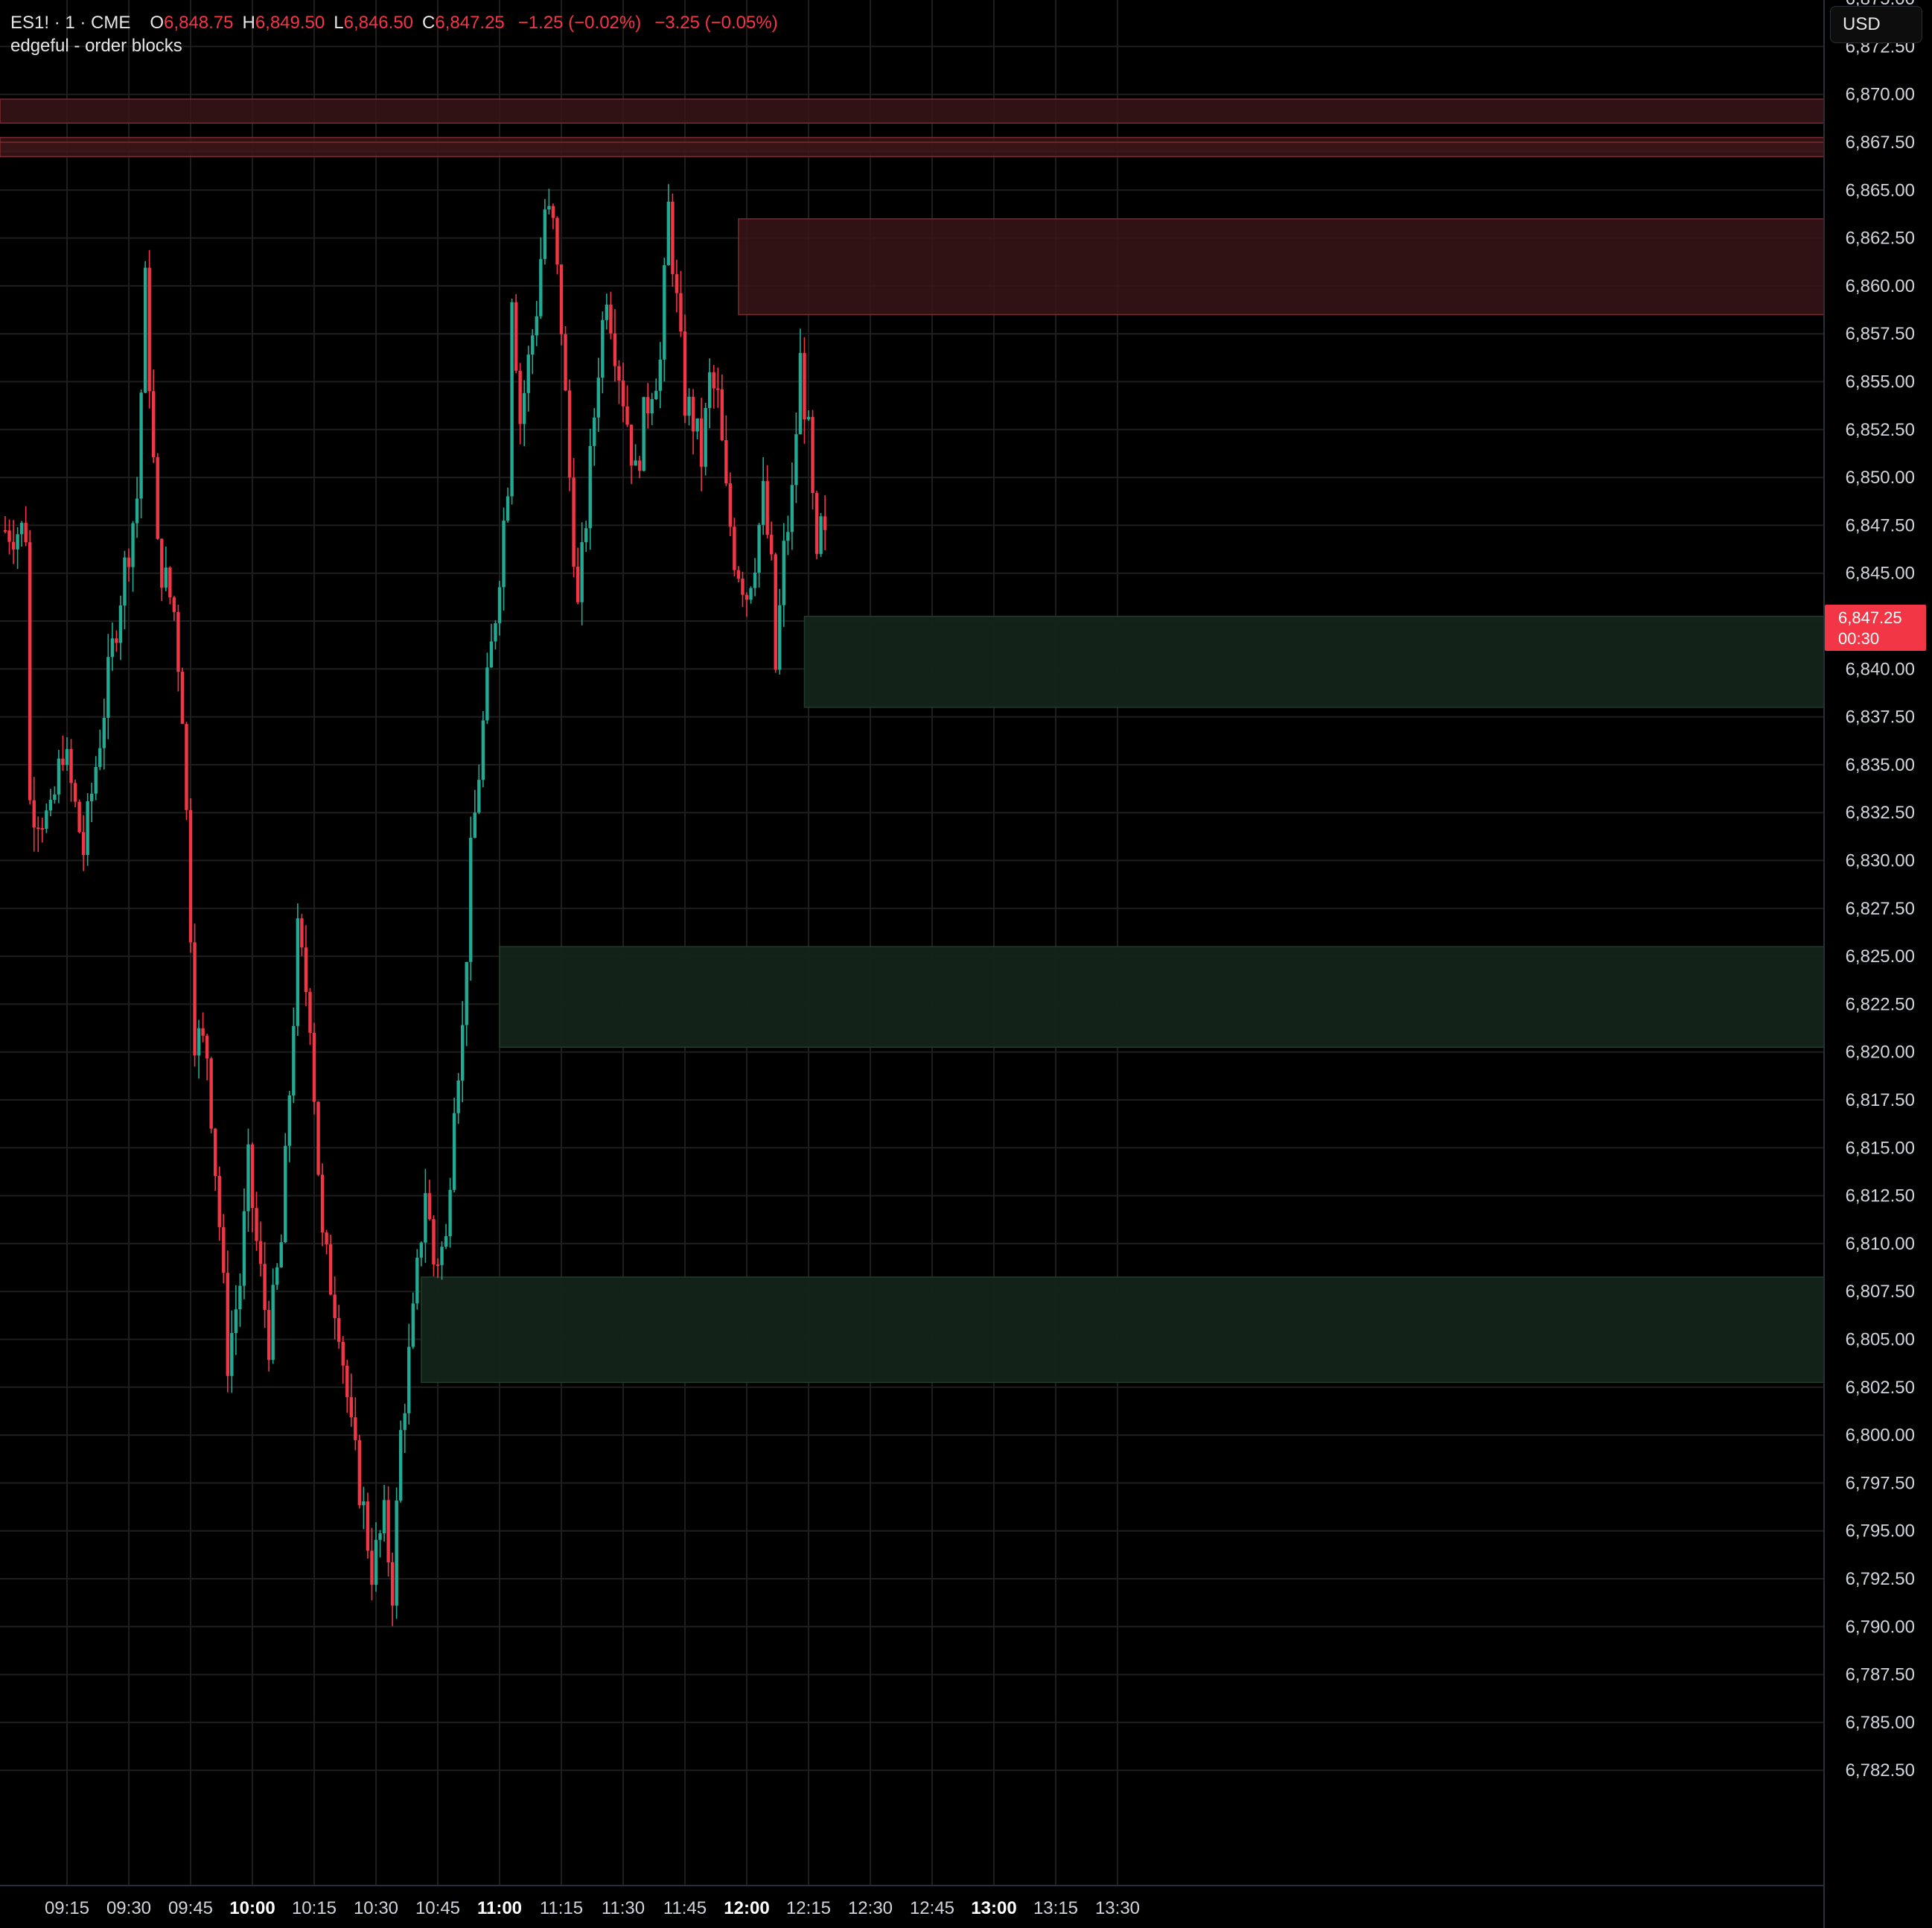 This screenshot has height=1928, width=1932. I want to click on last-price-badge: 6,847.25 00:30, so click(1875, 628).